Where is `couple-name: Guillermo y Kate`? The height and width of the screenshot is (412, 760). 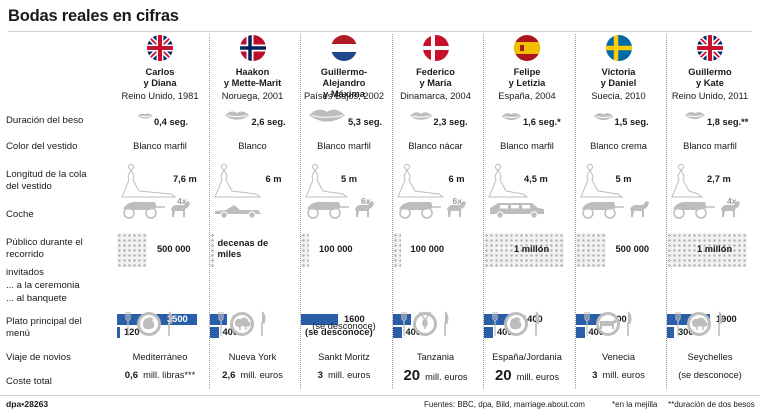
couple-name: Guillermo y Kate is located at coordinates (710, 78).